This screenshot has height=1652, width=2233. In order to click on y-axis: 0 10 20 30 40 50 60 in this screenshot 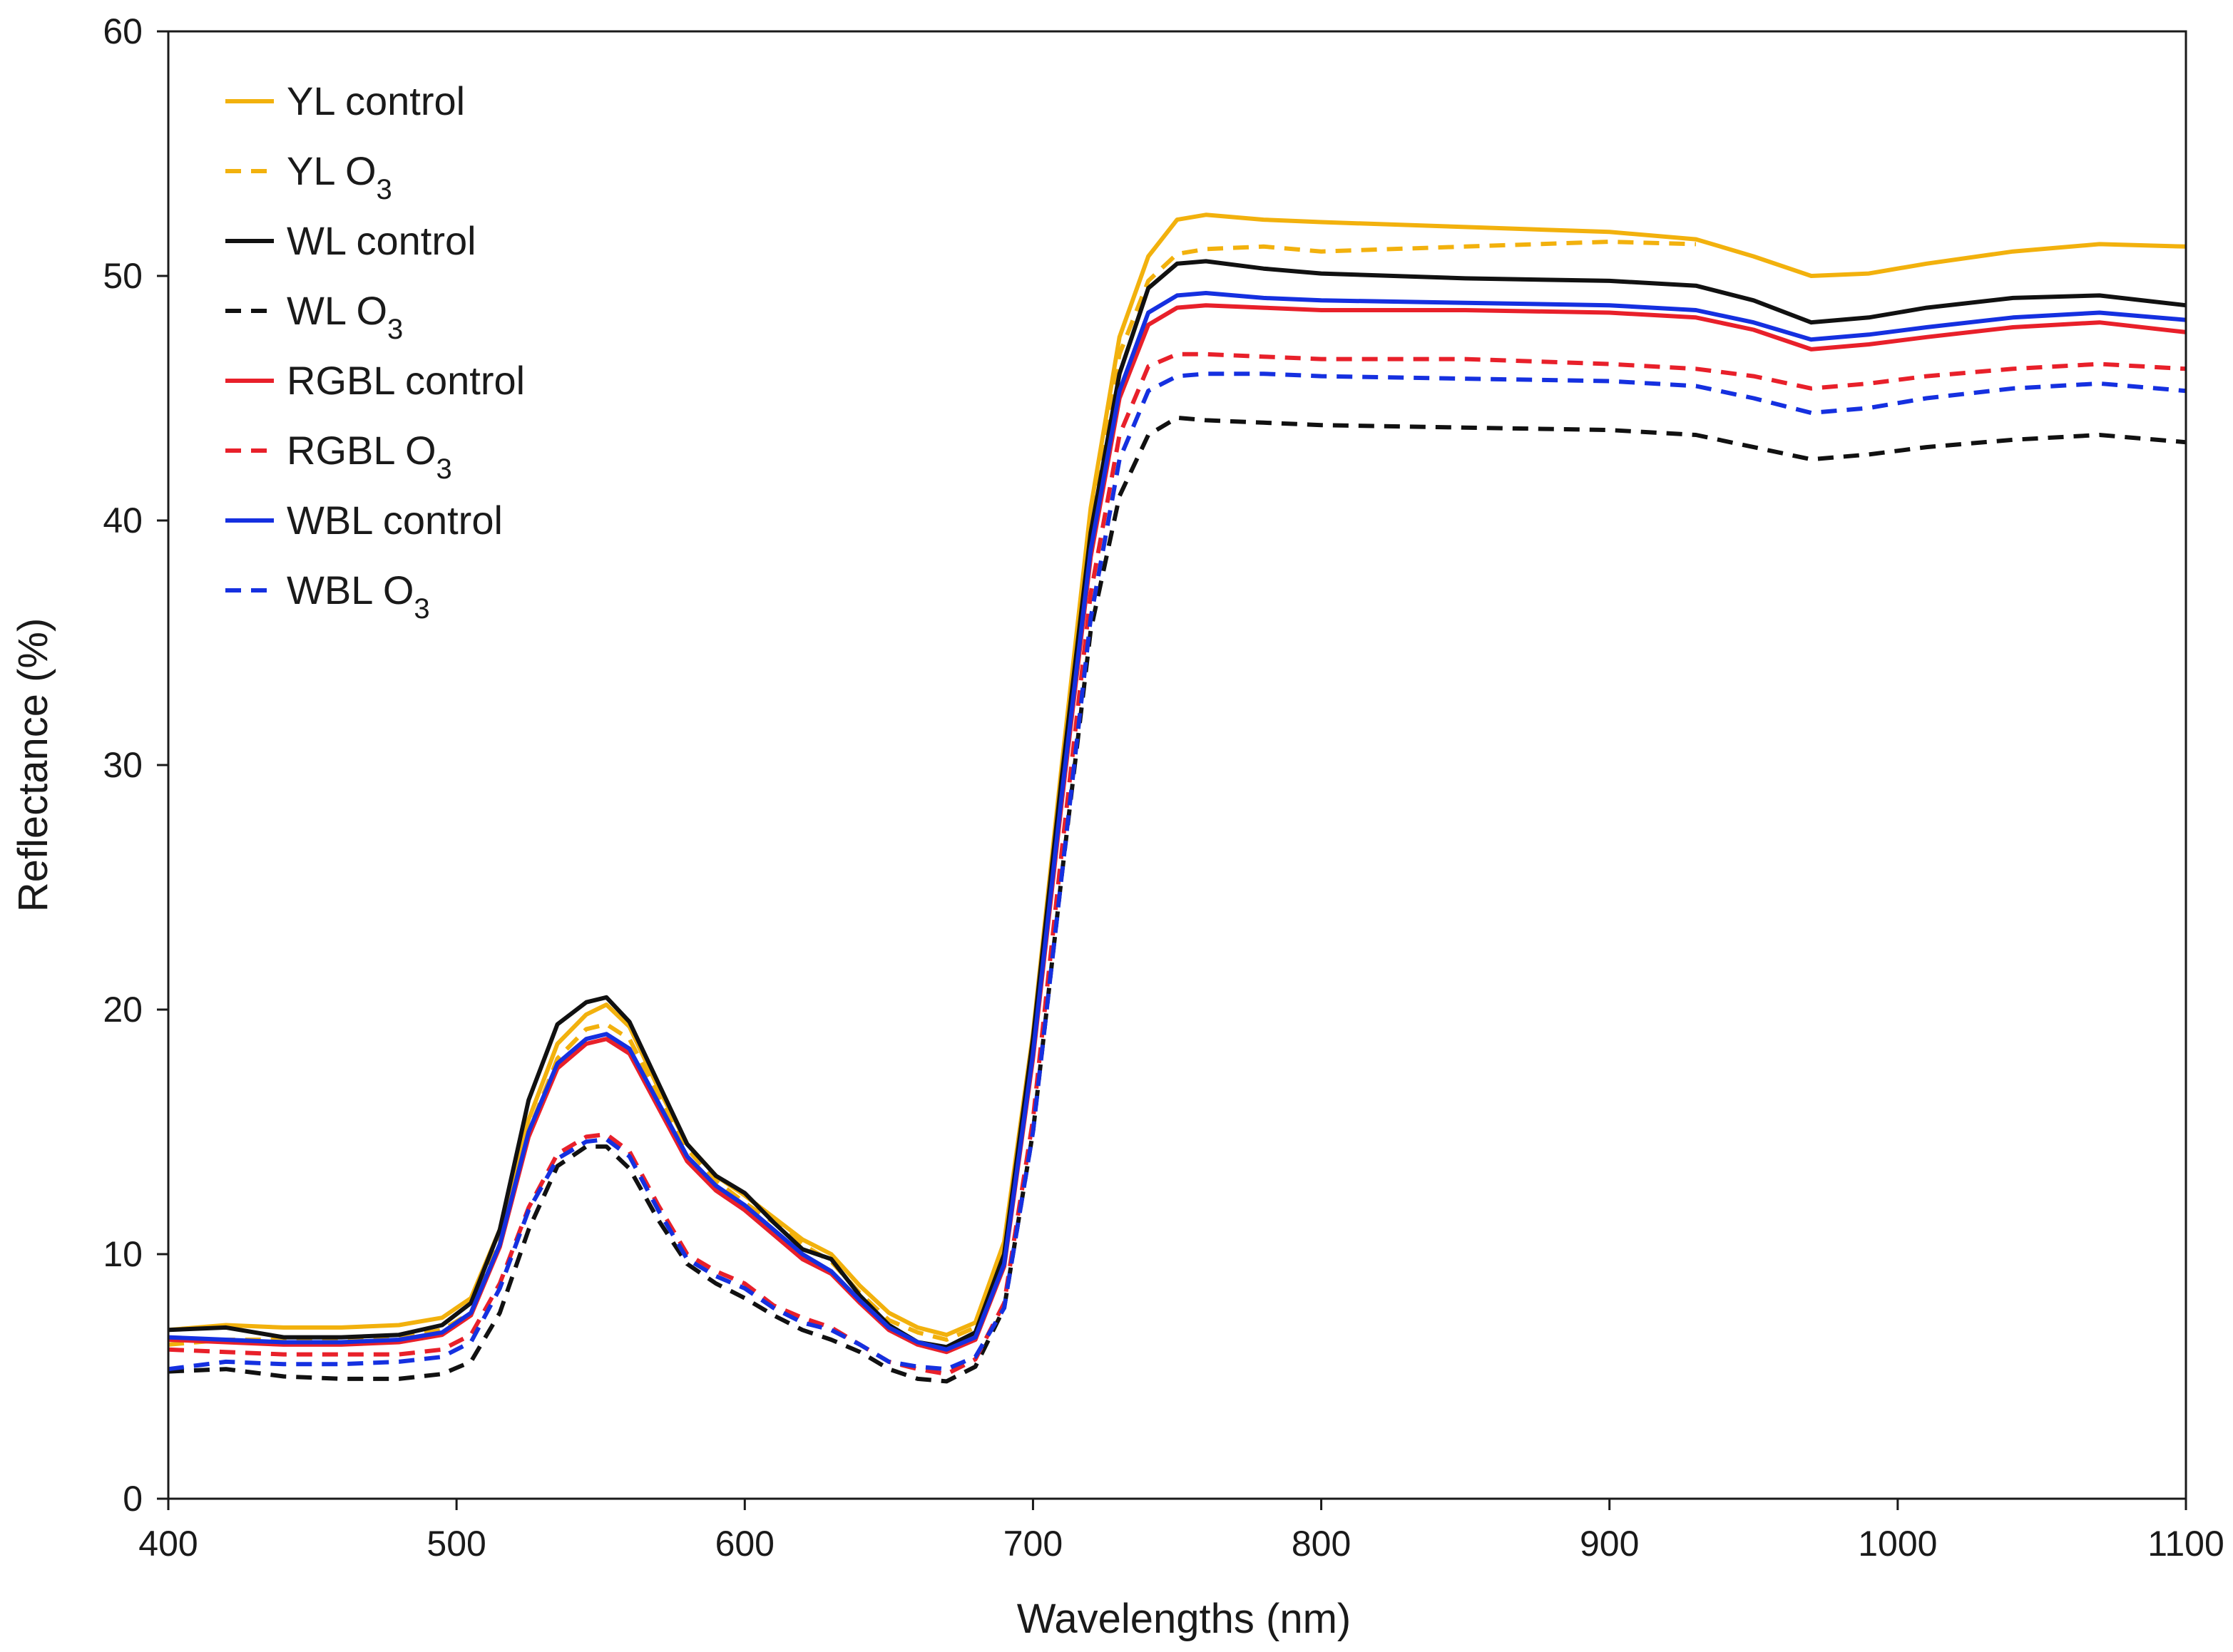, I will do `click(135, 765)`.